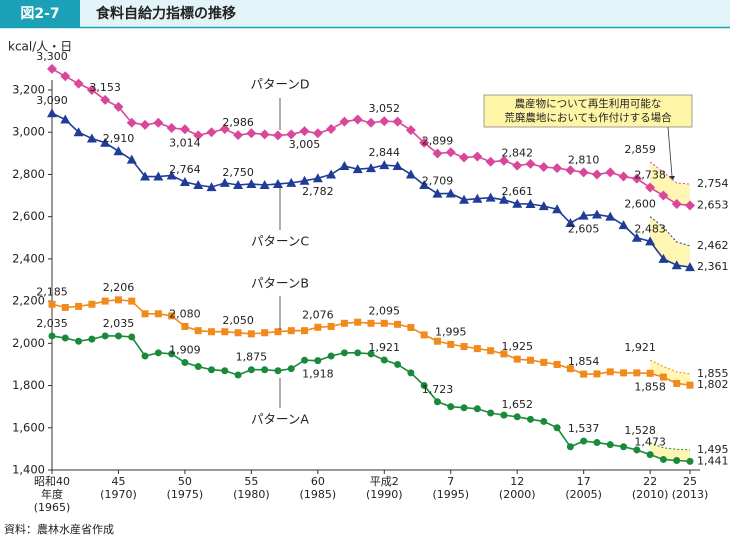  Describe the element at coordinates (584, 229) in the screenshot. I see `data-label: 2,605` at that location.